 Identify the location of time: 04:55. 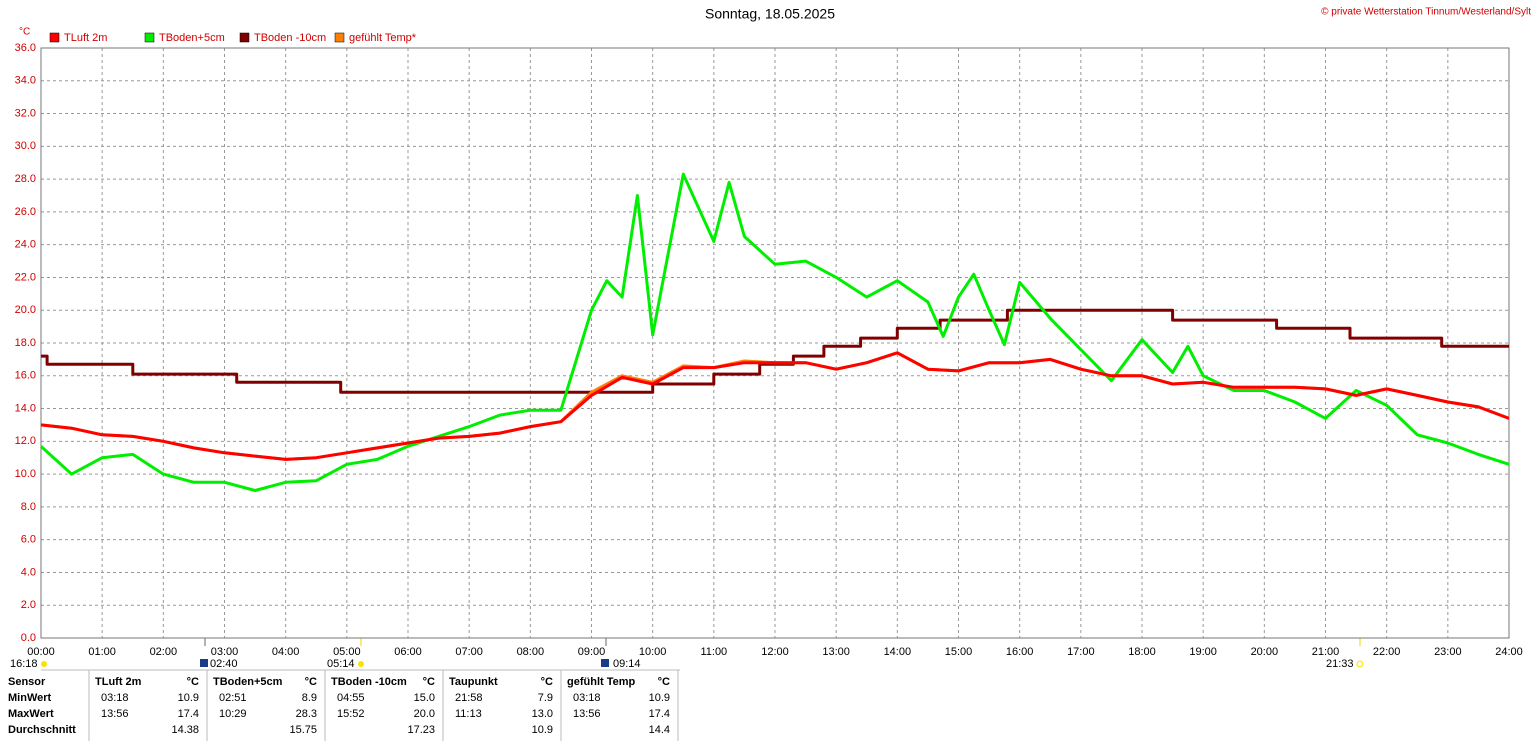
(351, 698).